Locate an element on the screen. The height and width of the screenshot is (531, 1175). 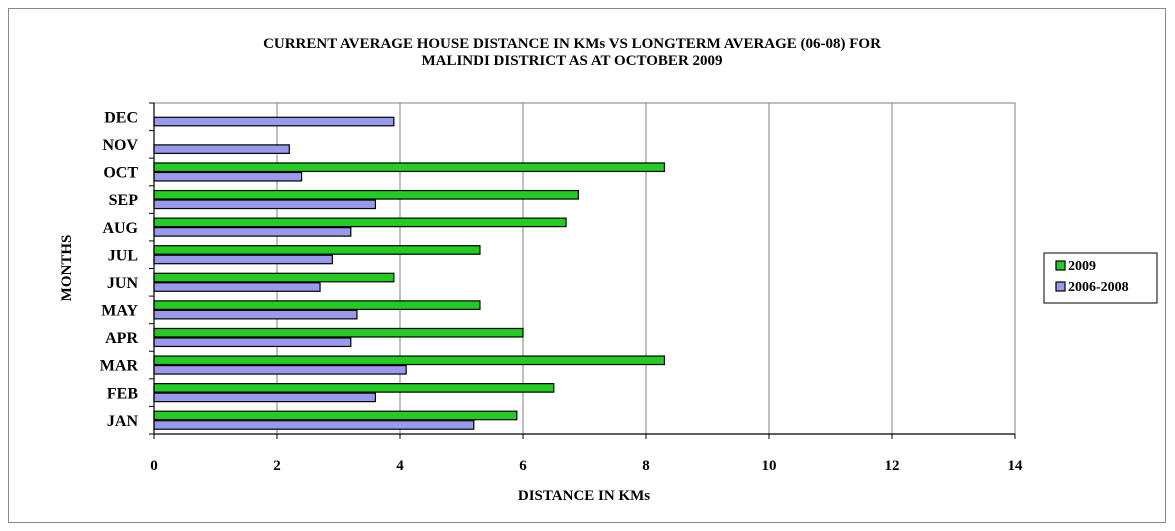
legend-label: 2009 is located at coordinates (1082, 266).